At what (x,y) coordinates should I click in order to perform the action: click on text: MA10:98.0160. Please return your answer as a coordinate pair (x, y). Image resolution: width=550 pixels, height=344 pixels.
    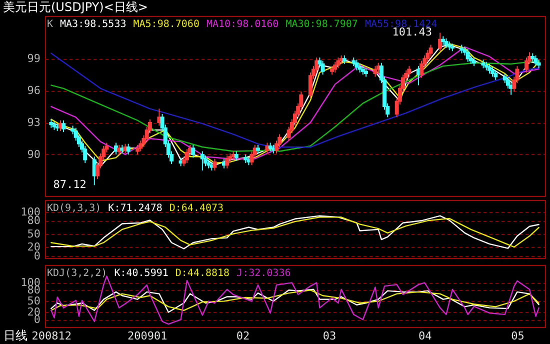
    Looking at the image, I should click on (242, 24).